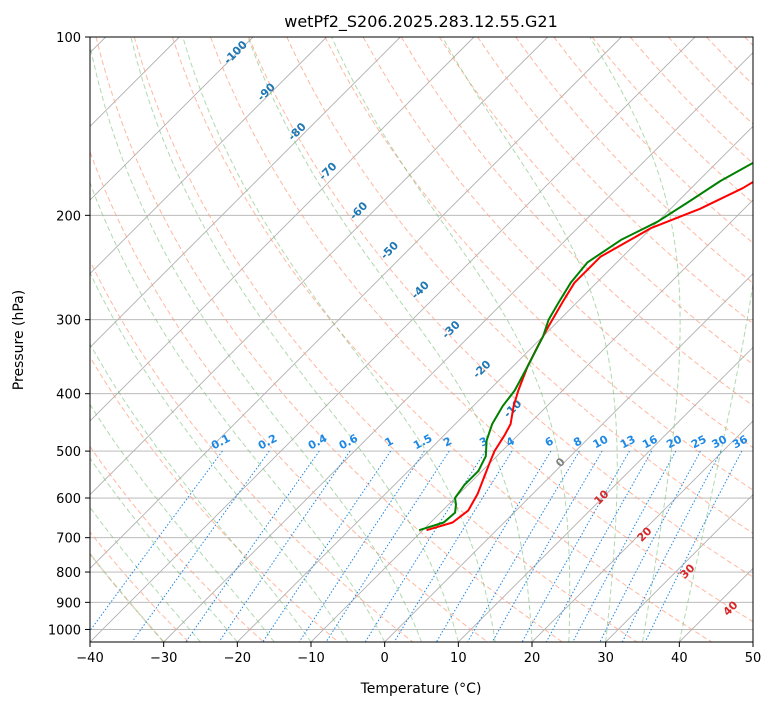  Describe the element at coordinates (68, 499) in the screenshot. I see `y-tick-label: 600` at that location.